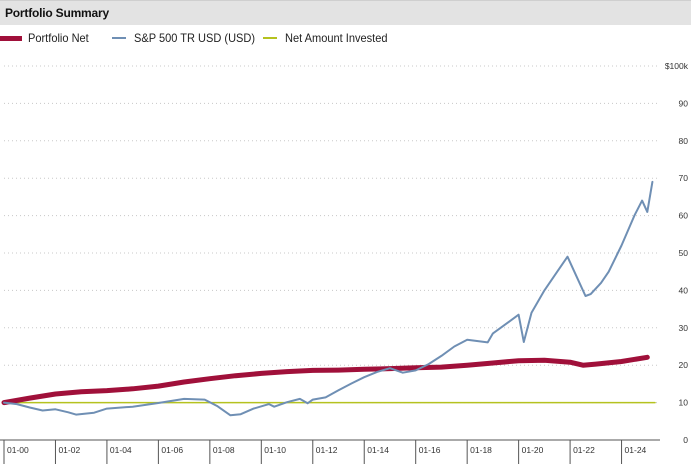 The image size is (691, 469). What do you see at coordinates (533, 450) in the screenshot?
I see `x-tick-label-01-20: 01-20` at bounding box center [533, 450].